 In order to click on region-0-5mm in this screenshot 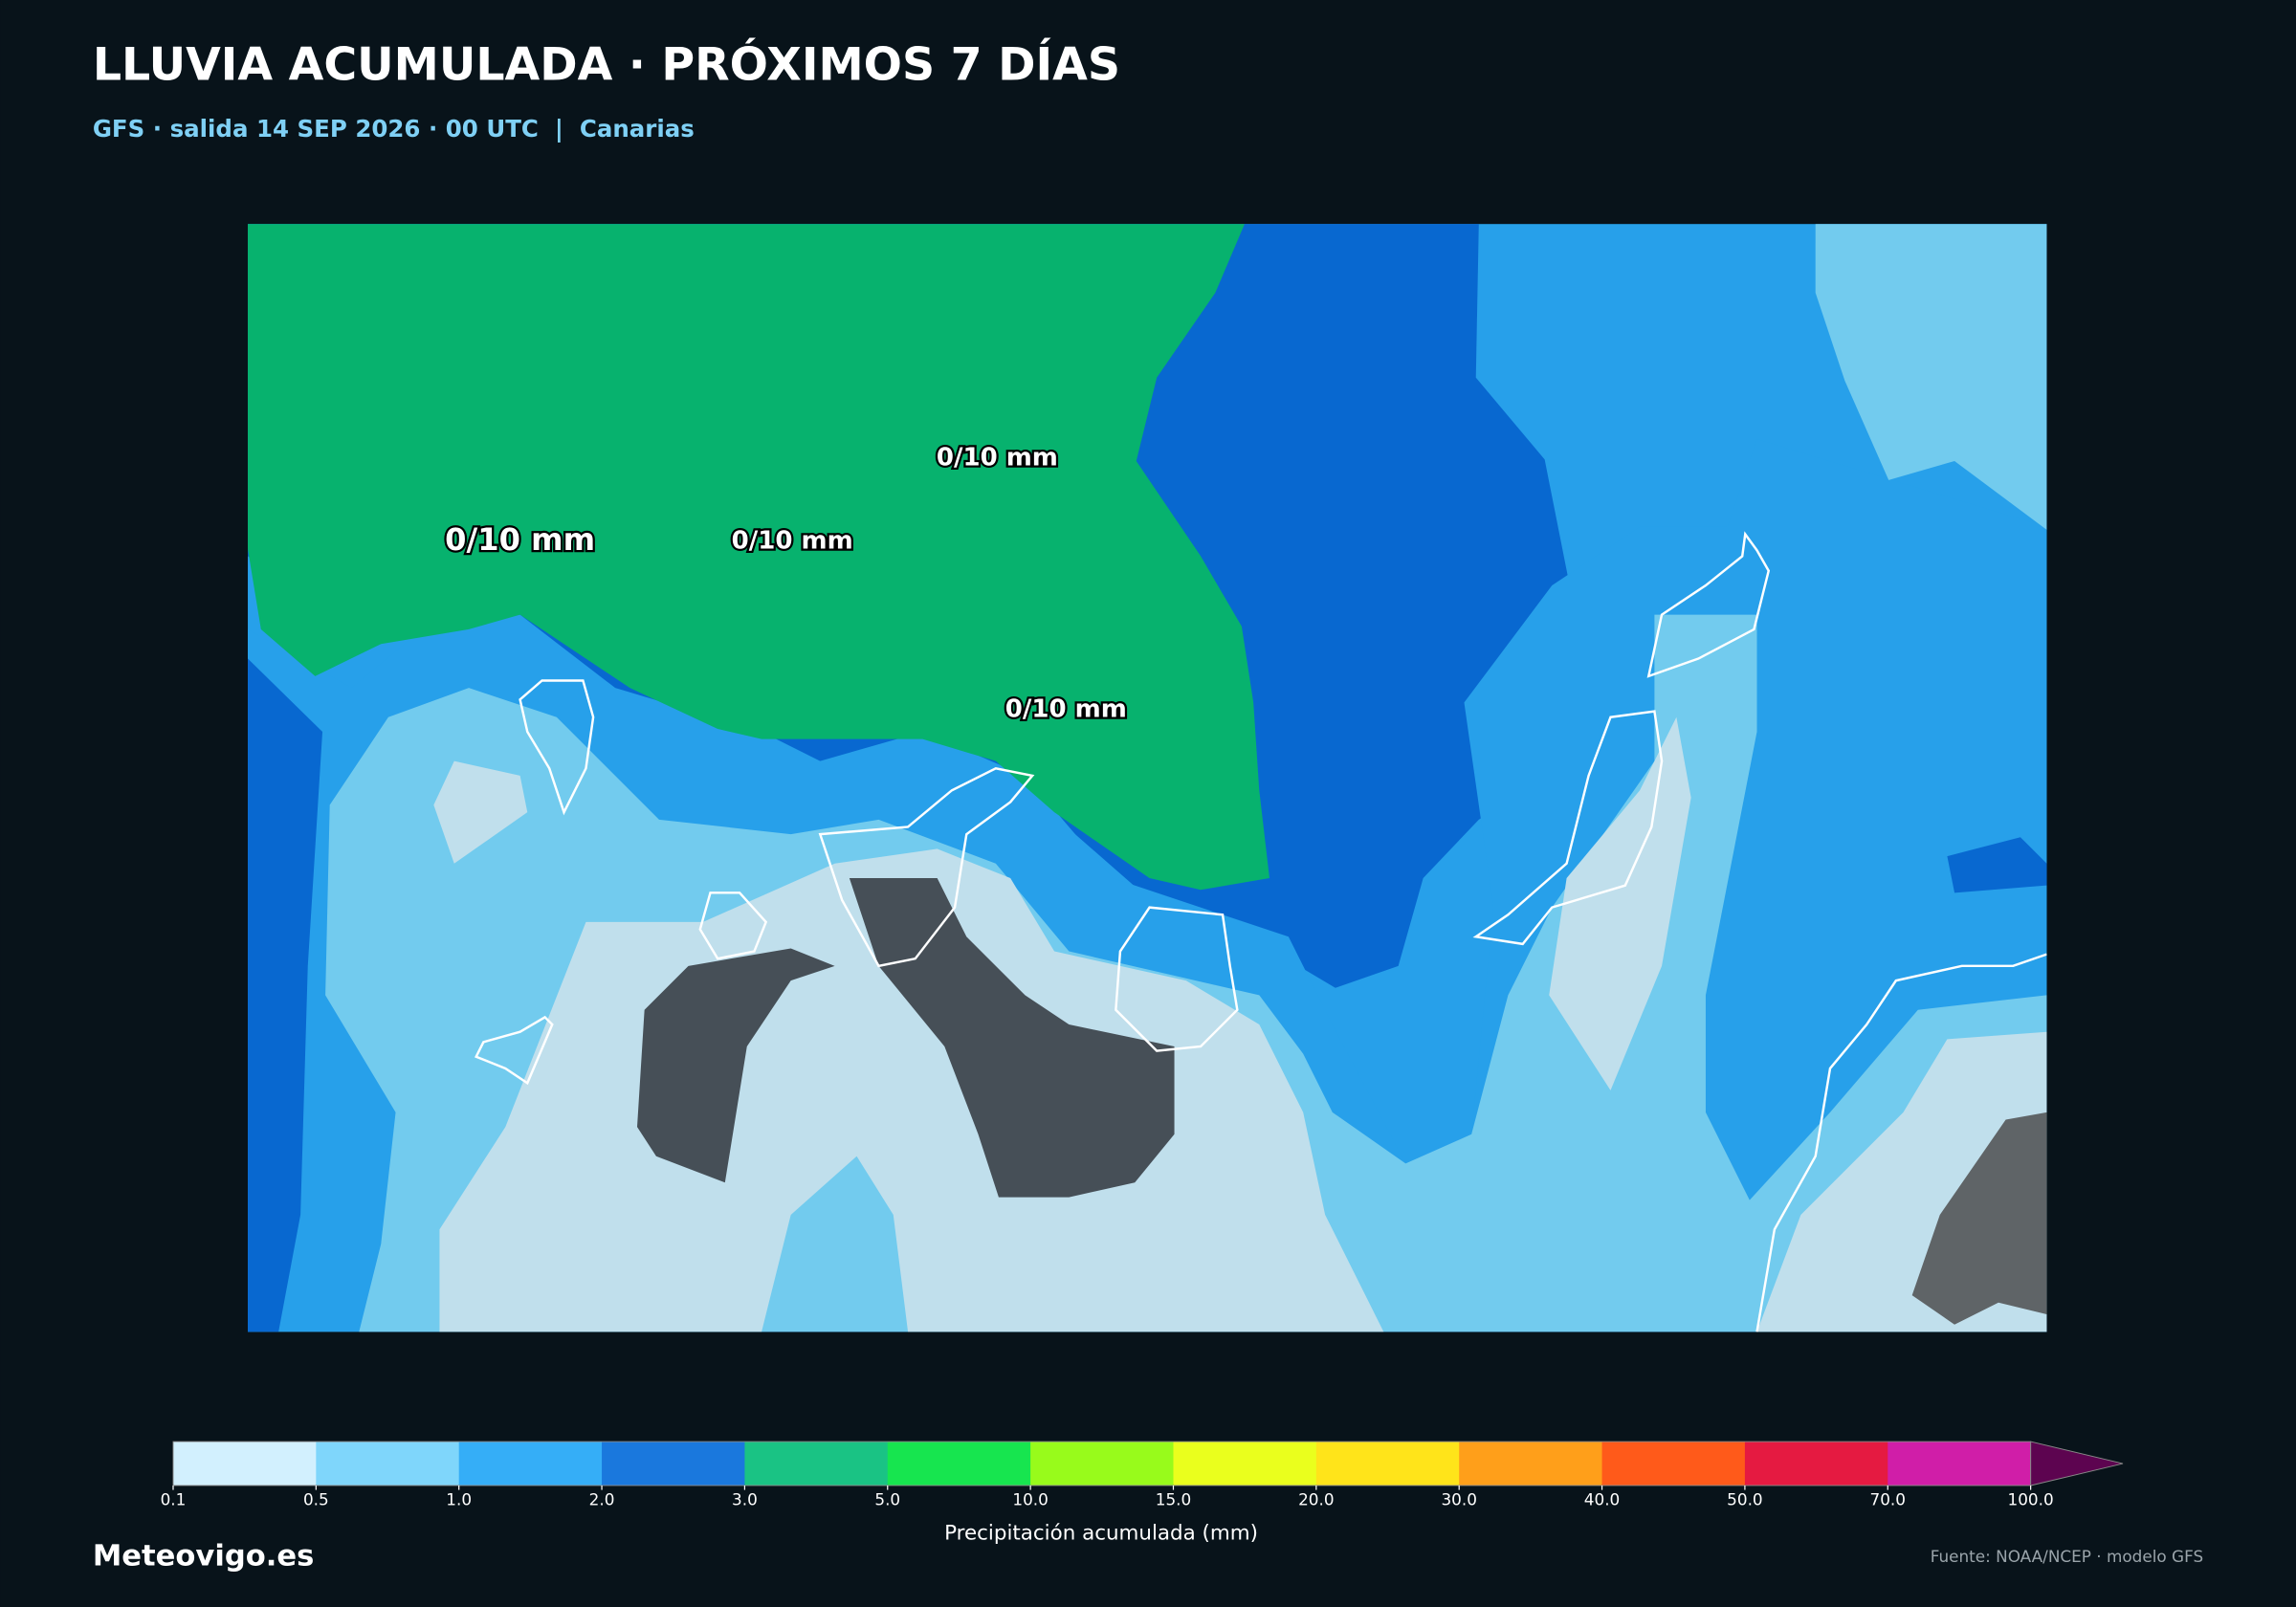, I will do `click(1931, 377)`.